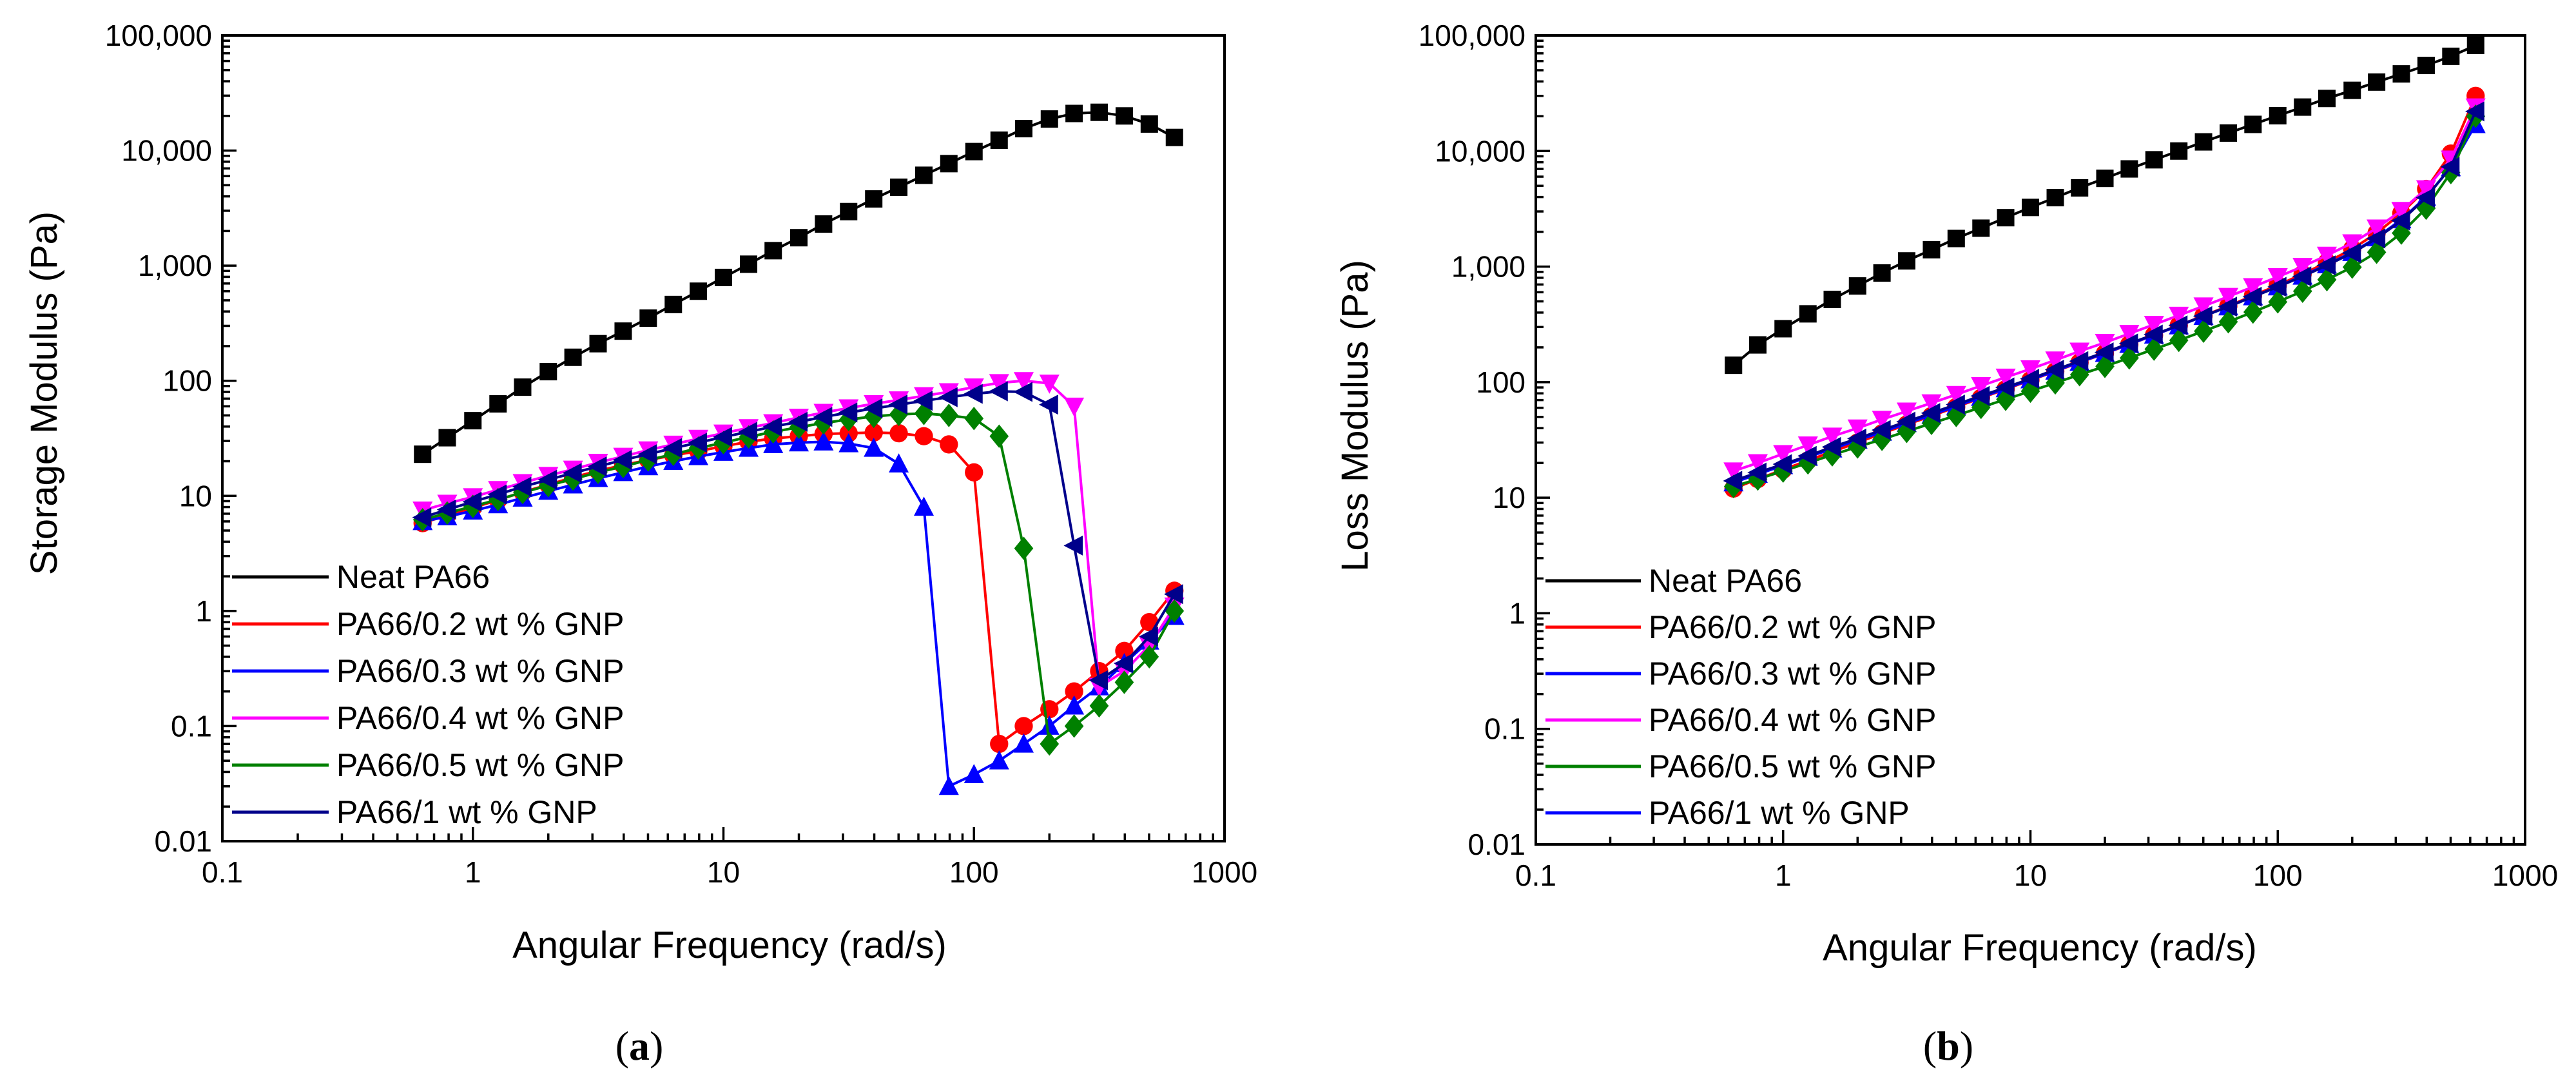 This screenshot has width=2576, height=1090. I want to click on panel-a-ylabel: Storage Modulus (Pa), so click(44, 393).